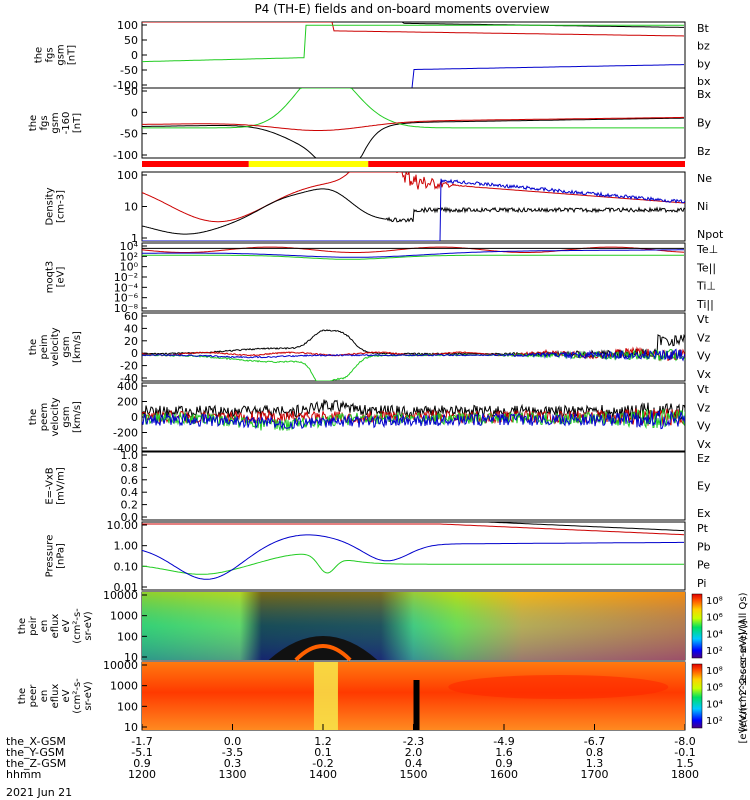 This screenshot has height=800, width=750. What do you see at coordinates (77, 417) in the screenshot?
I see `y-axis-label: [km/s]` at bounding box center [77, 417].